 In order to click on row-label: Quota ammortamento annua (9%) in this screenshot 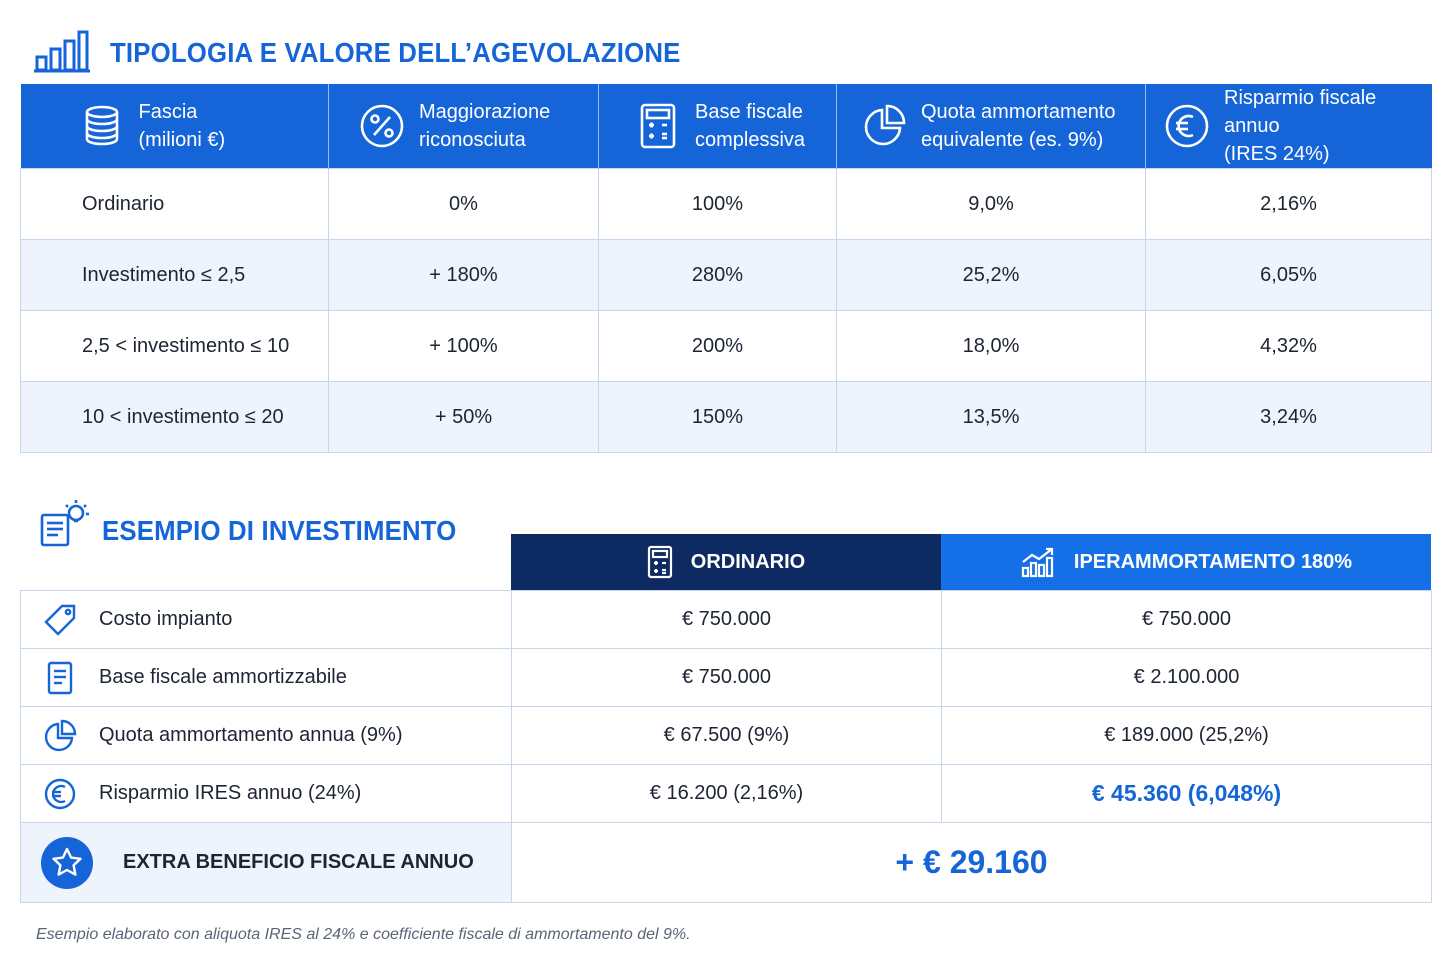, I will do `click(251, 735)`.